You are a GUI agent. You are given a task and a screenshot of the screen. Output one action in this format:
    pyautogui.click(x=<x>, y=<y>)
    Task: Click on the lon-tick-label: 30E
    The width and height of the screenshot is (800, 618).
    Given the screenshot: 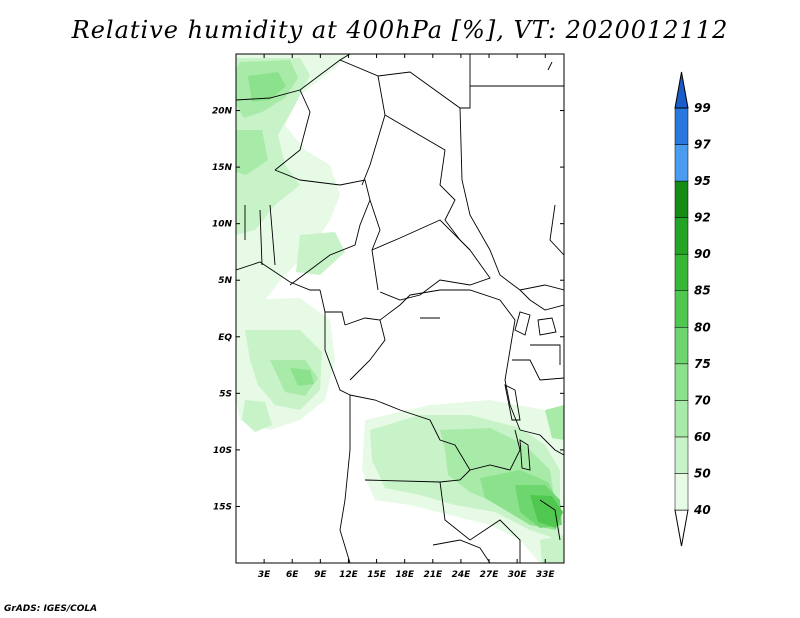 What is the action you would take?
    pyautogui.click(x=518, y=575)
    